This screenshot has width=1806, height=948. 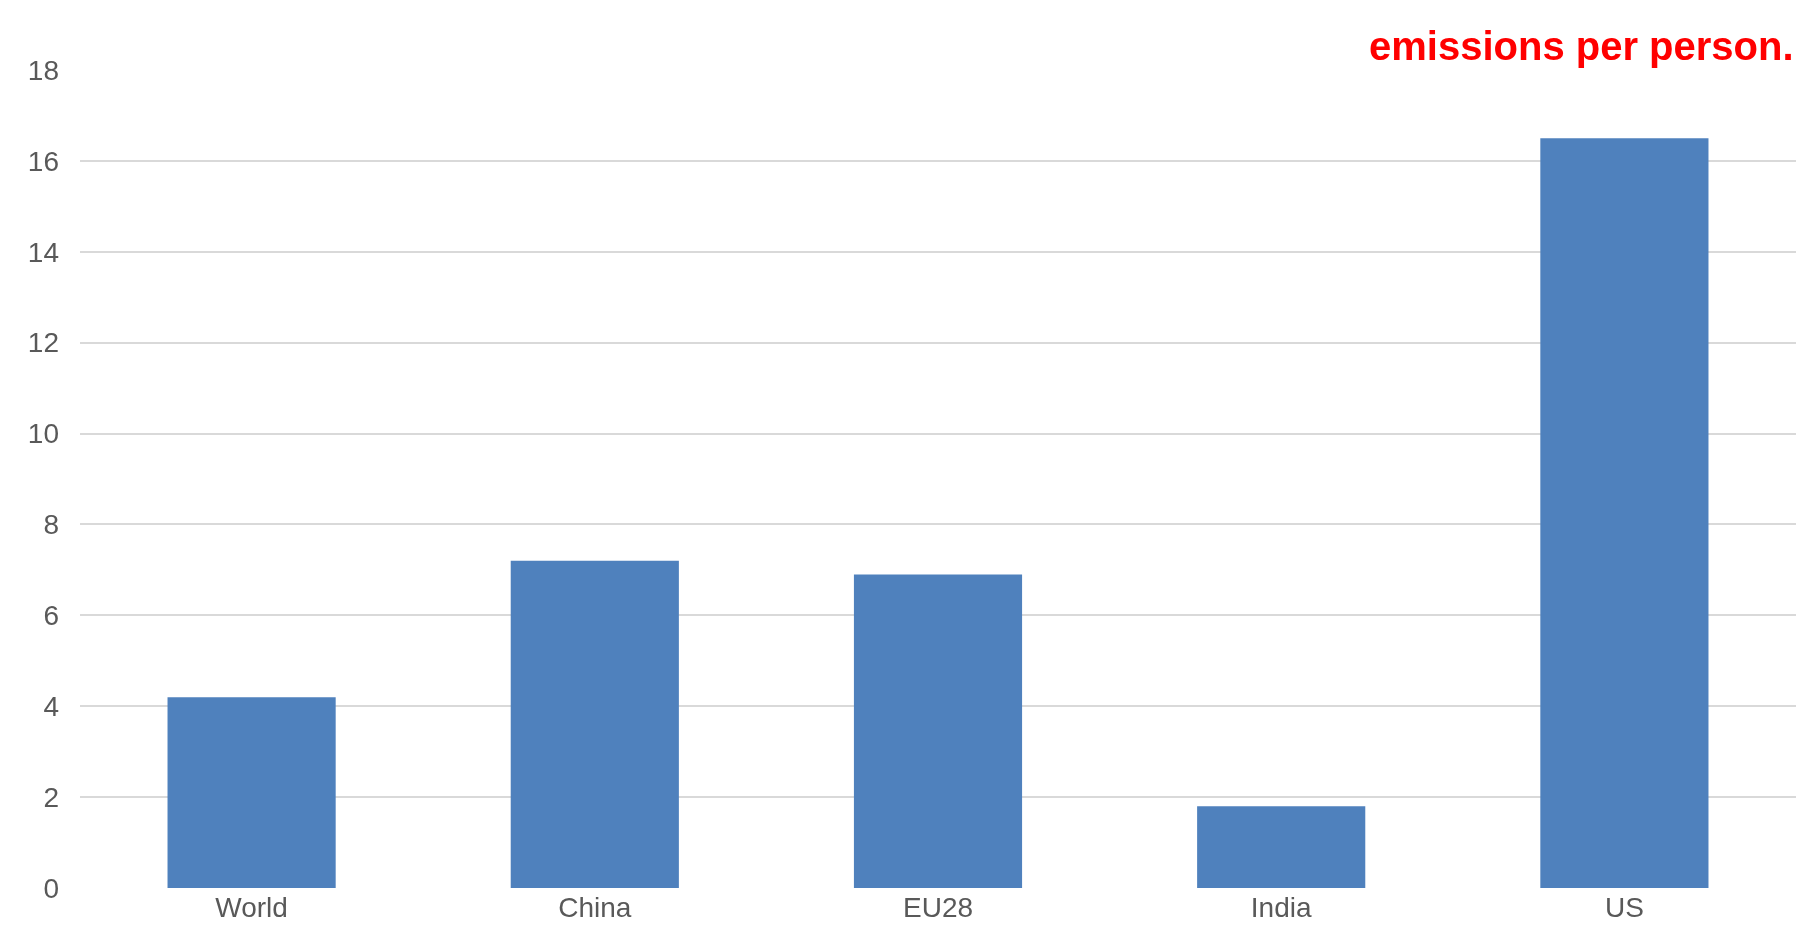 What do you see at coordinates (938, 907) in the screenshot?
I see `x-tick-label: EU28` at bounding box center [938, 907].